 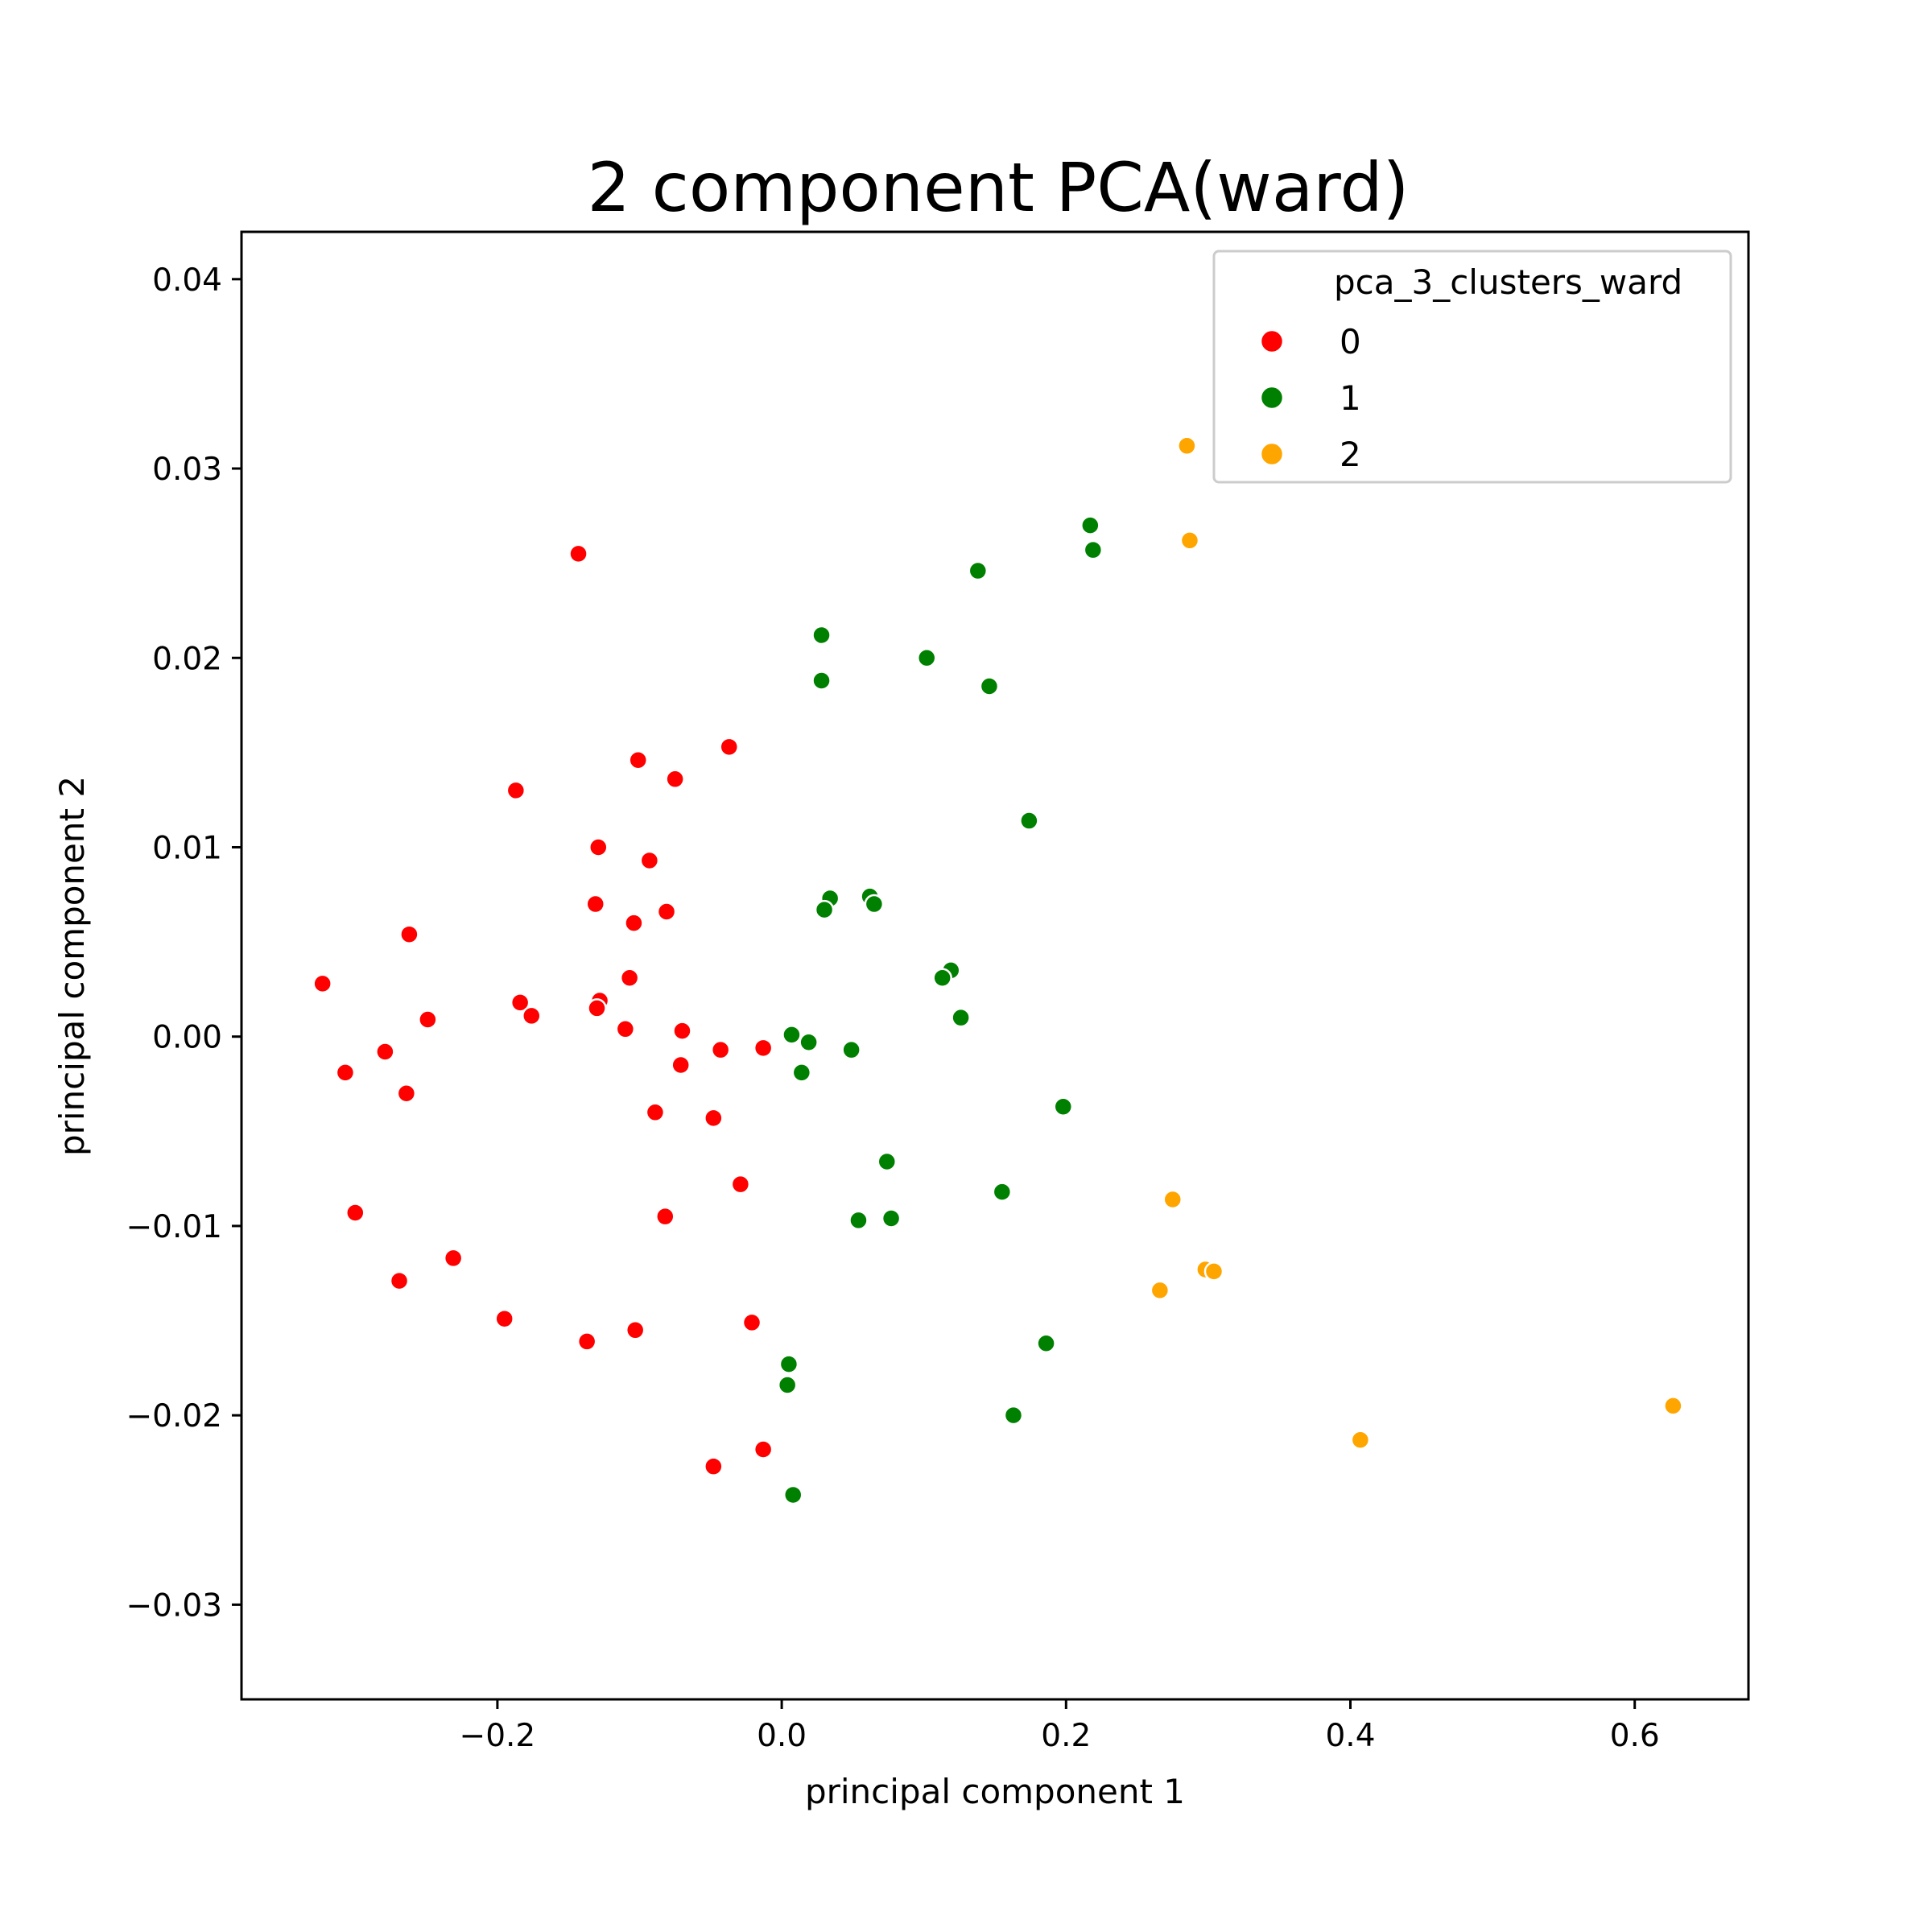 I want to click on x-tick-label: 0.6, so click(x=1635, y=1736).